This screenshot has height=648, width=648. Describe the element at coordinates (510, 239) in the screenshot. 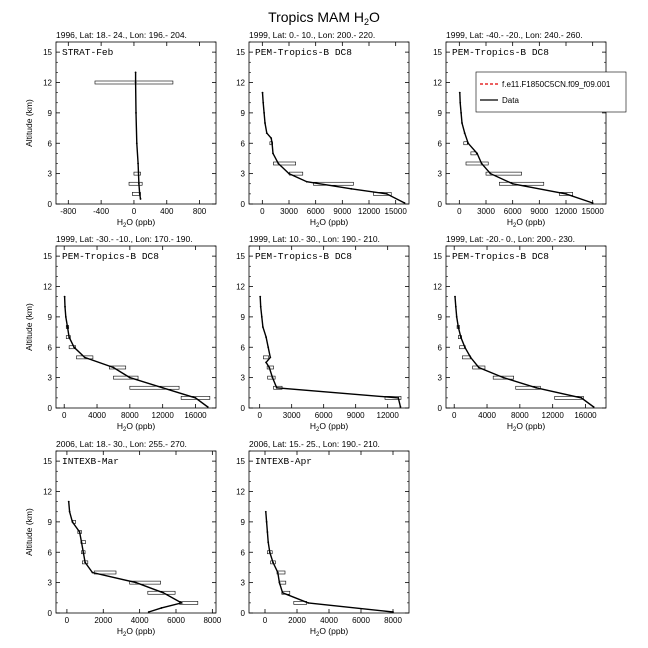

I see `panel-header: 1999, Lat: -20.- 0., Lon: 200.- 230.` at that location.